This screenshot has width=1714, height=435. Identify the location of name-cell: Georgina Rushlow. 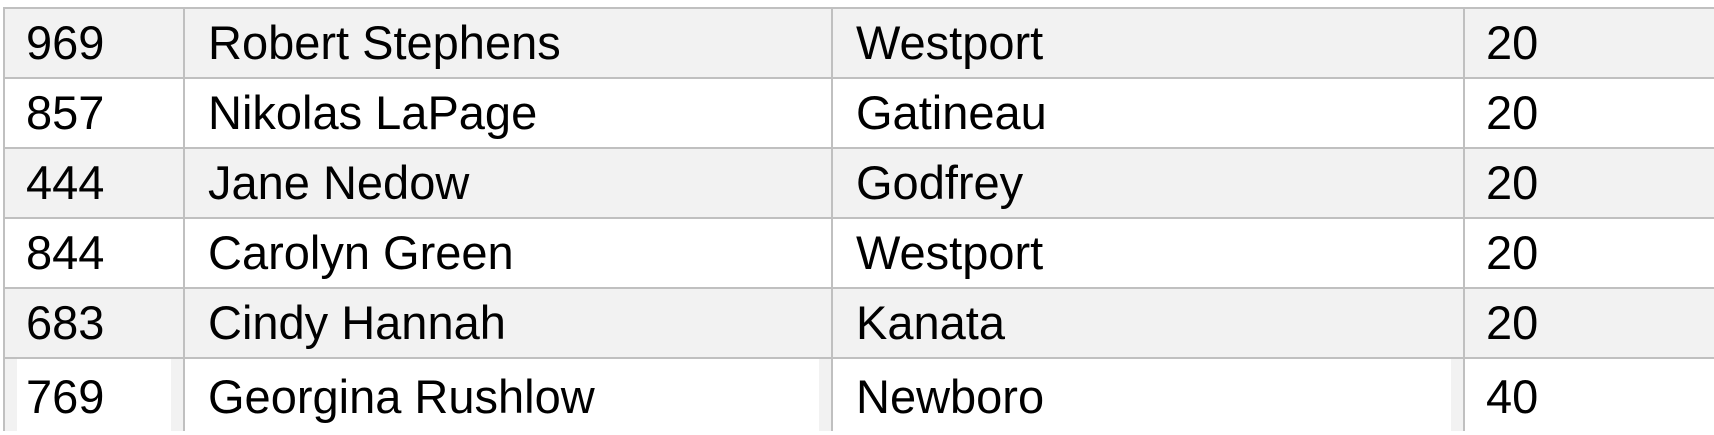
(509, 395).